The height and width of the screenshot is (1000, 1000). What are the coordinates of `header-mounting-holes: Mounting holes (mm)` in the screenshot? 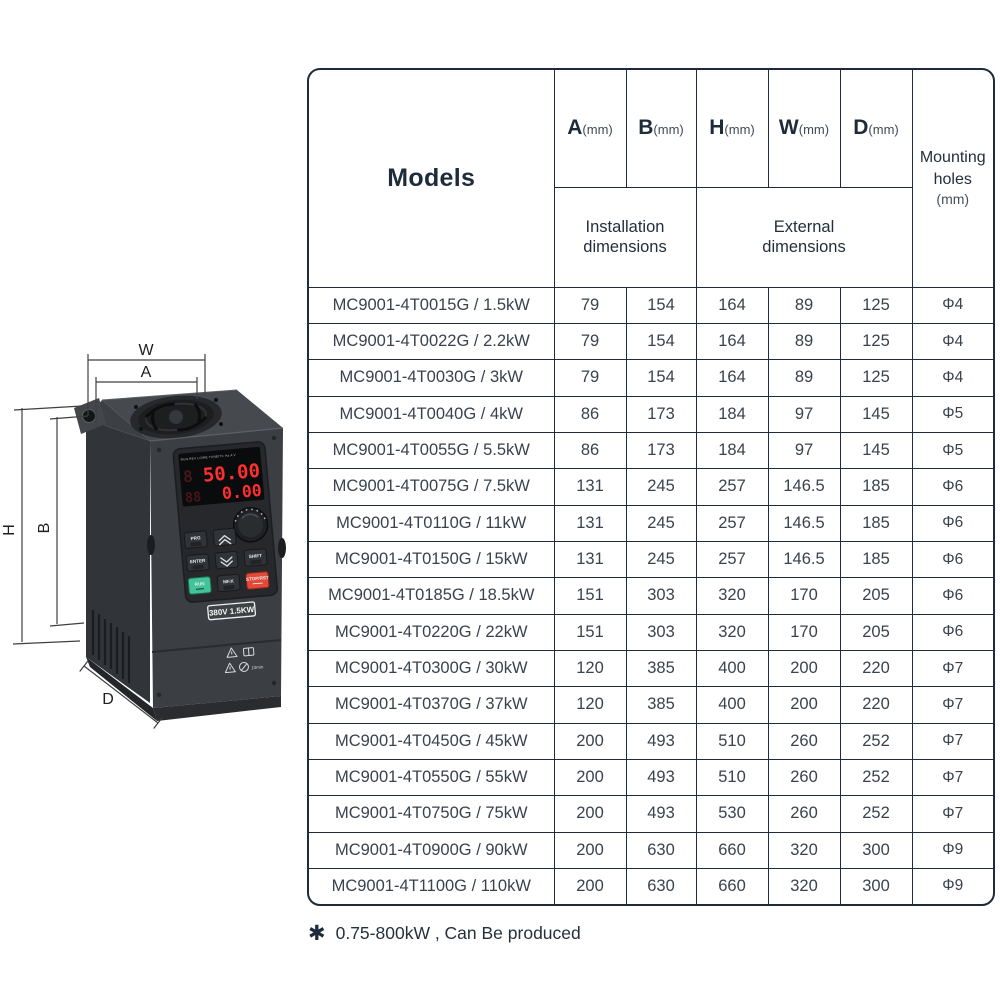 It's located at (952, 179).